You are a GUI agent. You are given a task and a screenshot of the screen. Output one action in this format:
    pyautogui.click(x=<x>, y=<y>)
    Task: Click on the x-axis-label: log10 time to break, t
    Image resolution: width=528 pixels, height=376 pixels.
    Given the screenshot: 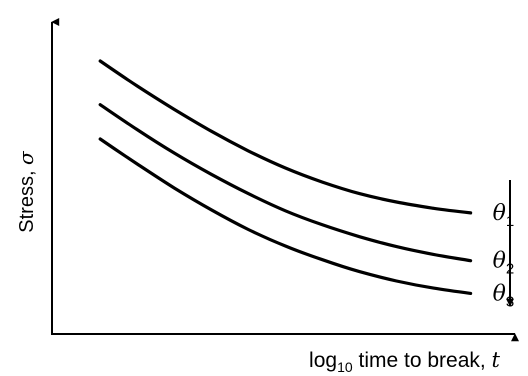 What is the action you would take?
    pyautogui.click(x=405, y=361)
    